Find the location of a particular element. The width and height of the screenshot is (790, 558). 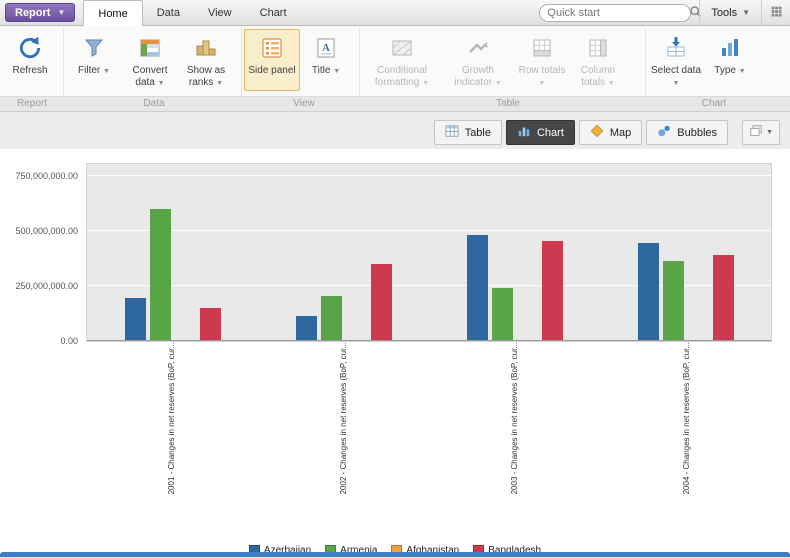

bottom-panel-edge is located at coordinates (395, 554).